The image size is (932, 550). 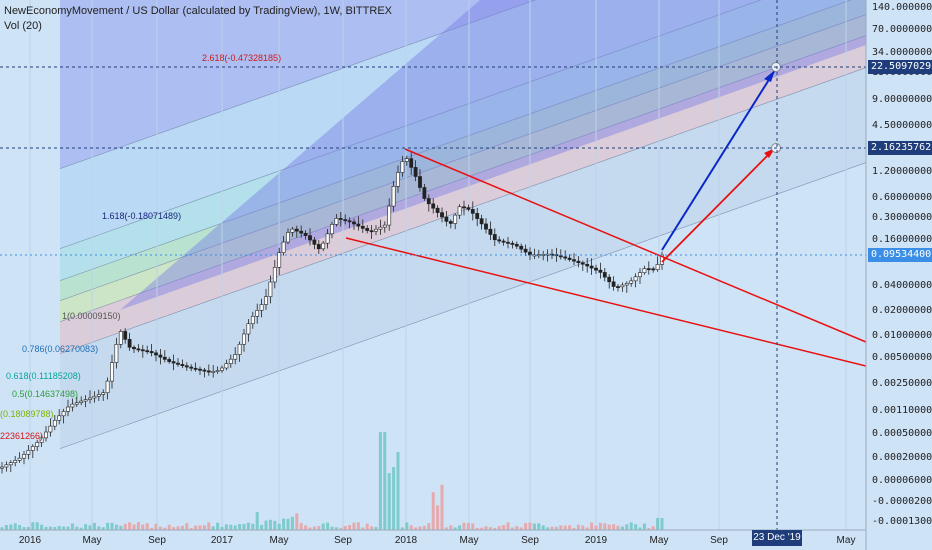 I want to click on price-axis-label: 140.00000000, so click(x=902, y=7).